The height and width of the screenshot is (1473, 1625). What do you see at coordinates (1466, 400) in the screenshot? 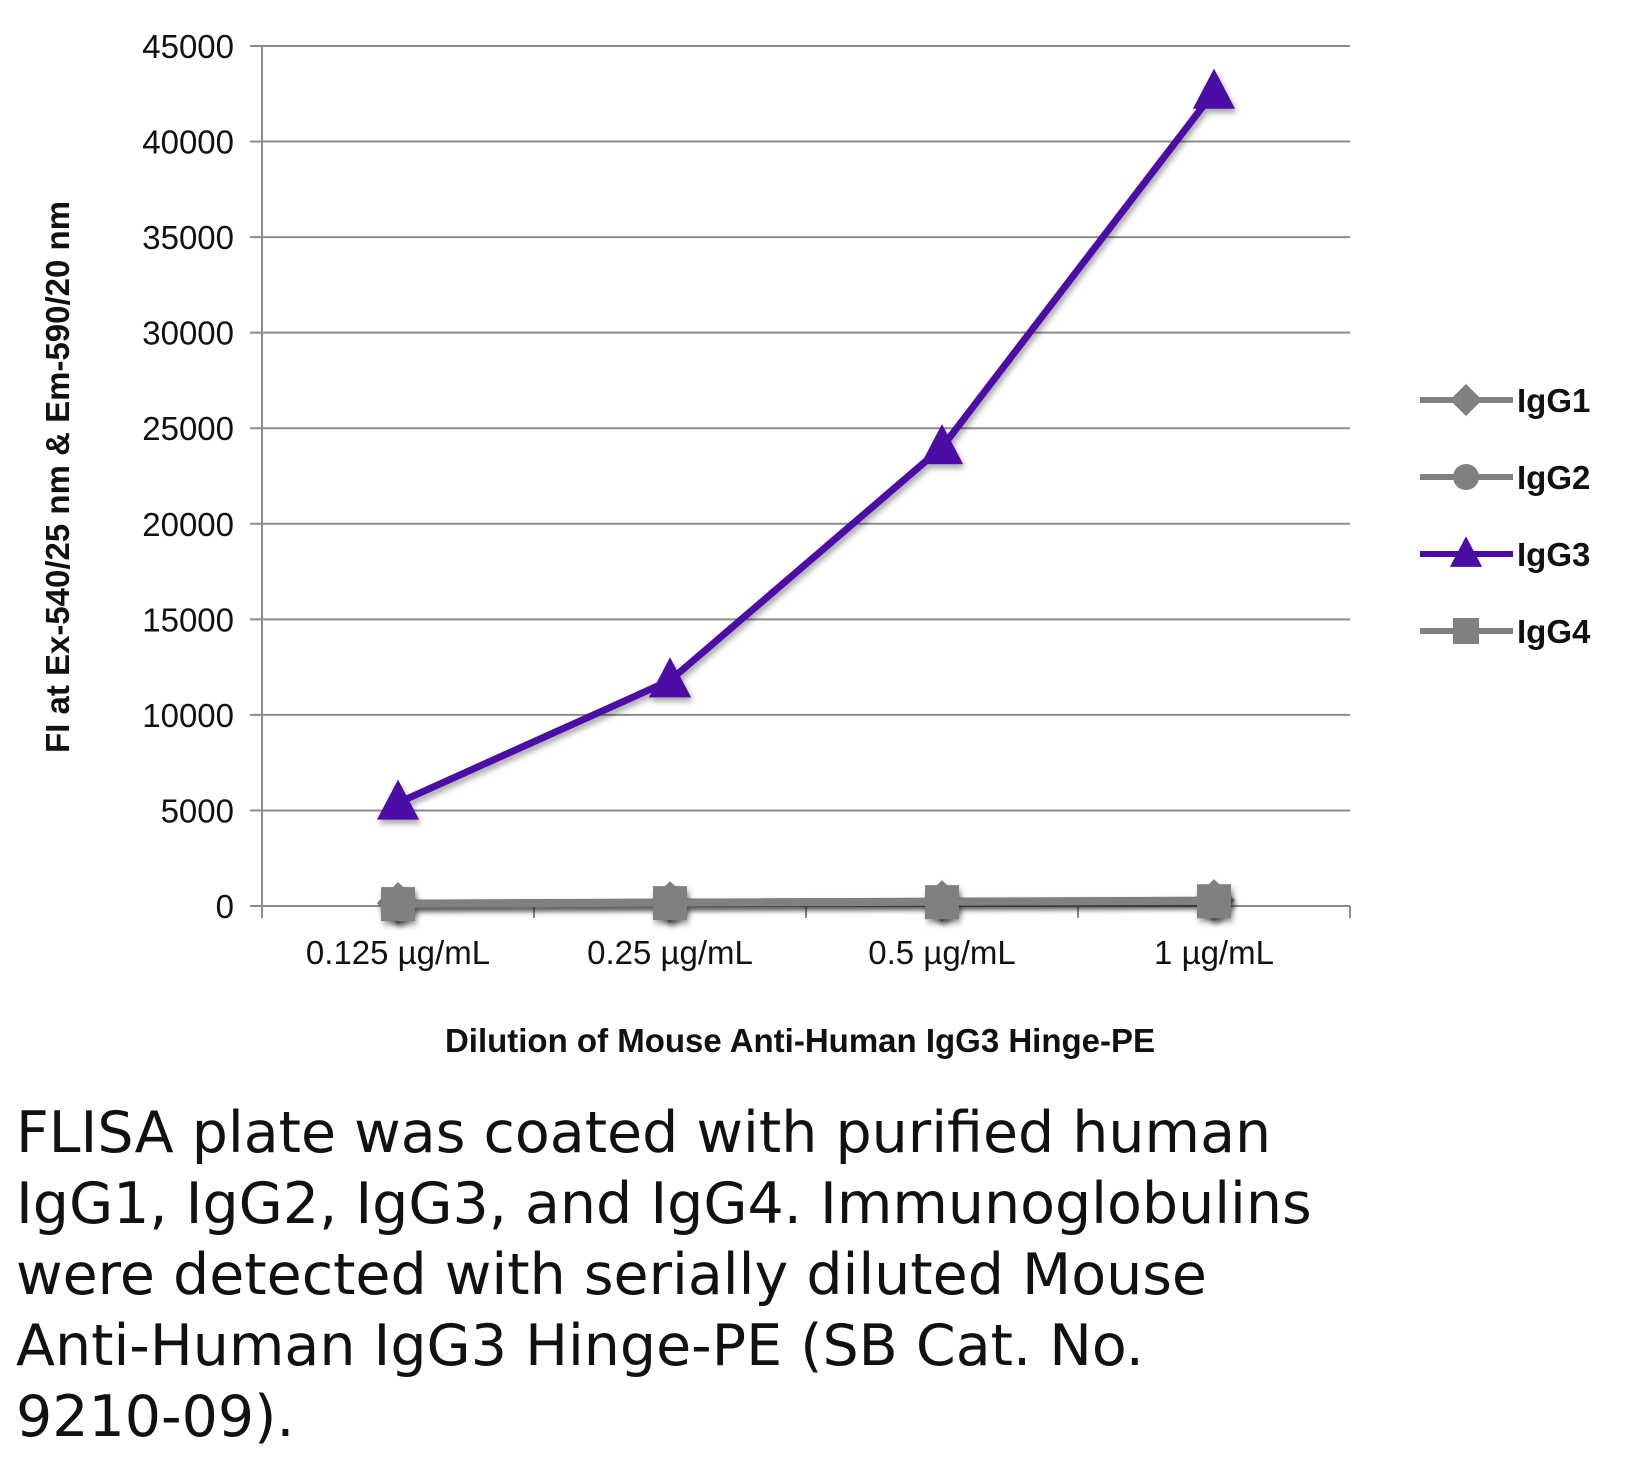
I see `legend-marker-diamond` at bounding box center [1466, 400].